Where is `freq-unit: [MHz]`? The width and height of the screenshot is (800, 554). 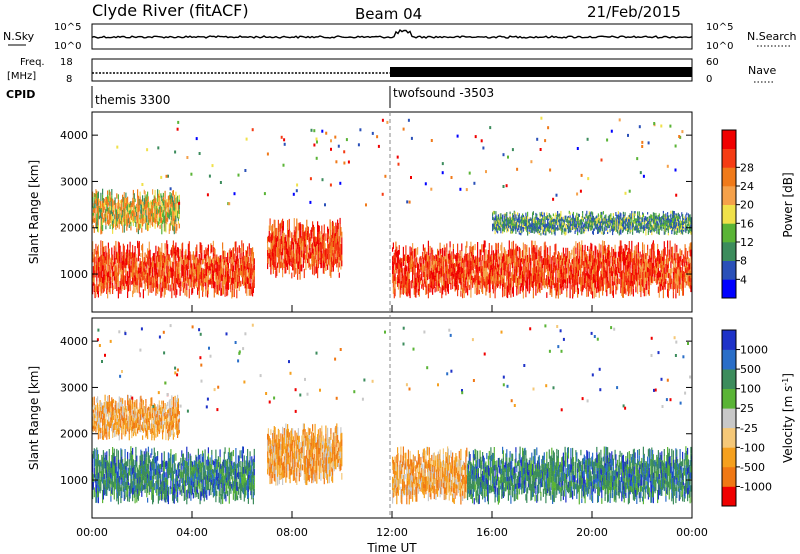 freq-unit: [MHz] is located at coordinates (21, 76).